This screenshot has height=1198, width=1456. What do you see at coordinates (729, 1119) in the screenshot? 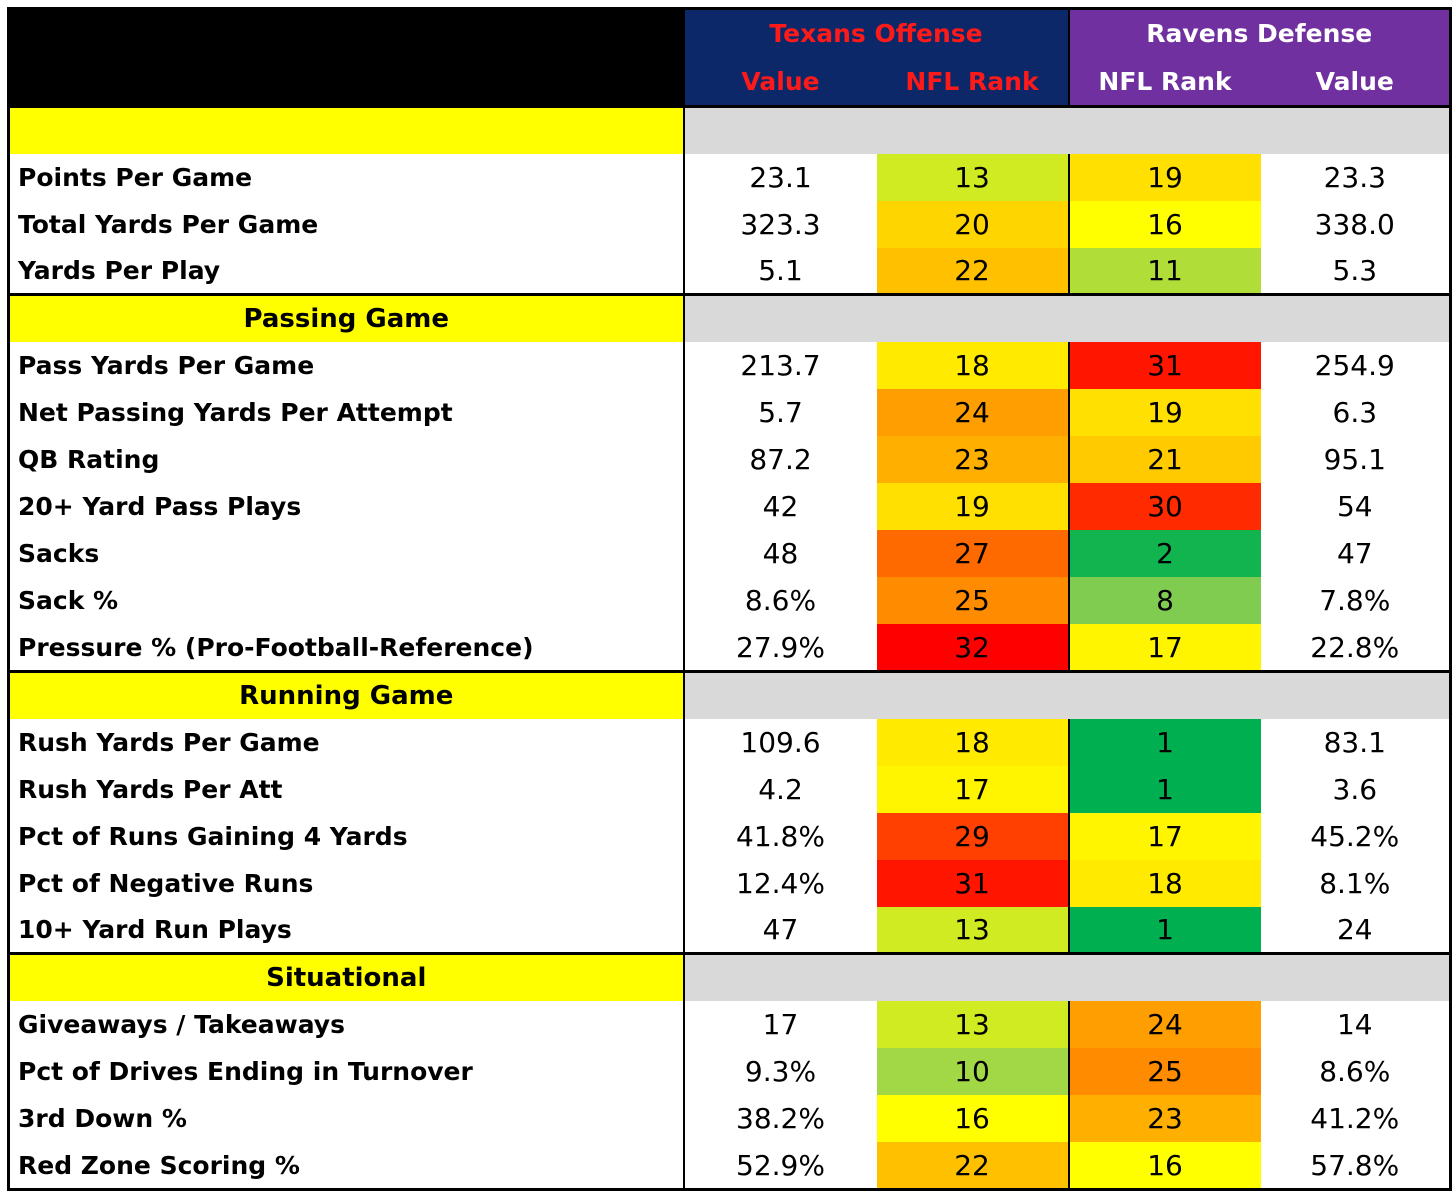
I see `table-row: 3rd Down % 38.2% 16 23 41.2%` at bounding box center [729, 1119].